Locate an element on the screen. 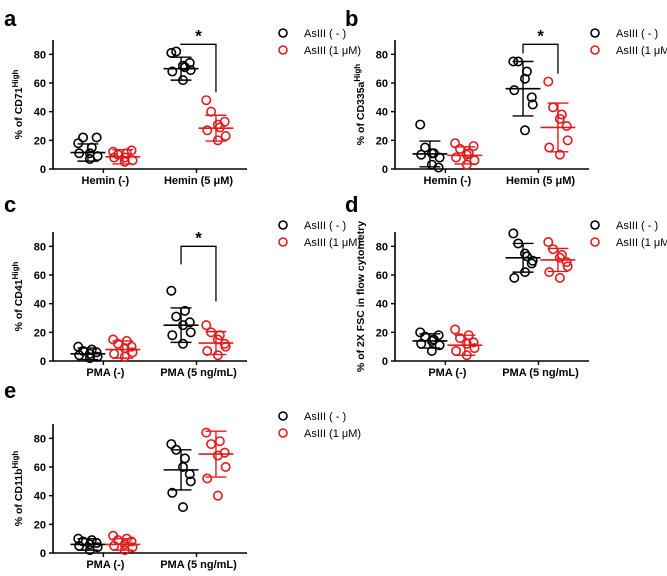 This screenshot has width=667, height=576. panel-label: d is located at coordinates (351, 204).